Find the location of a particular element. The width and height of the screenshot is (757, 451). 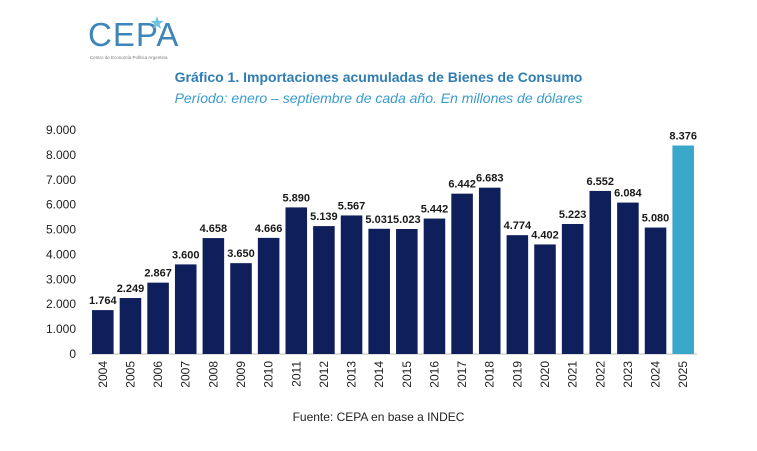

x-tick-label-2006: 2006 is located at coordinates (158, 374).